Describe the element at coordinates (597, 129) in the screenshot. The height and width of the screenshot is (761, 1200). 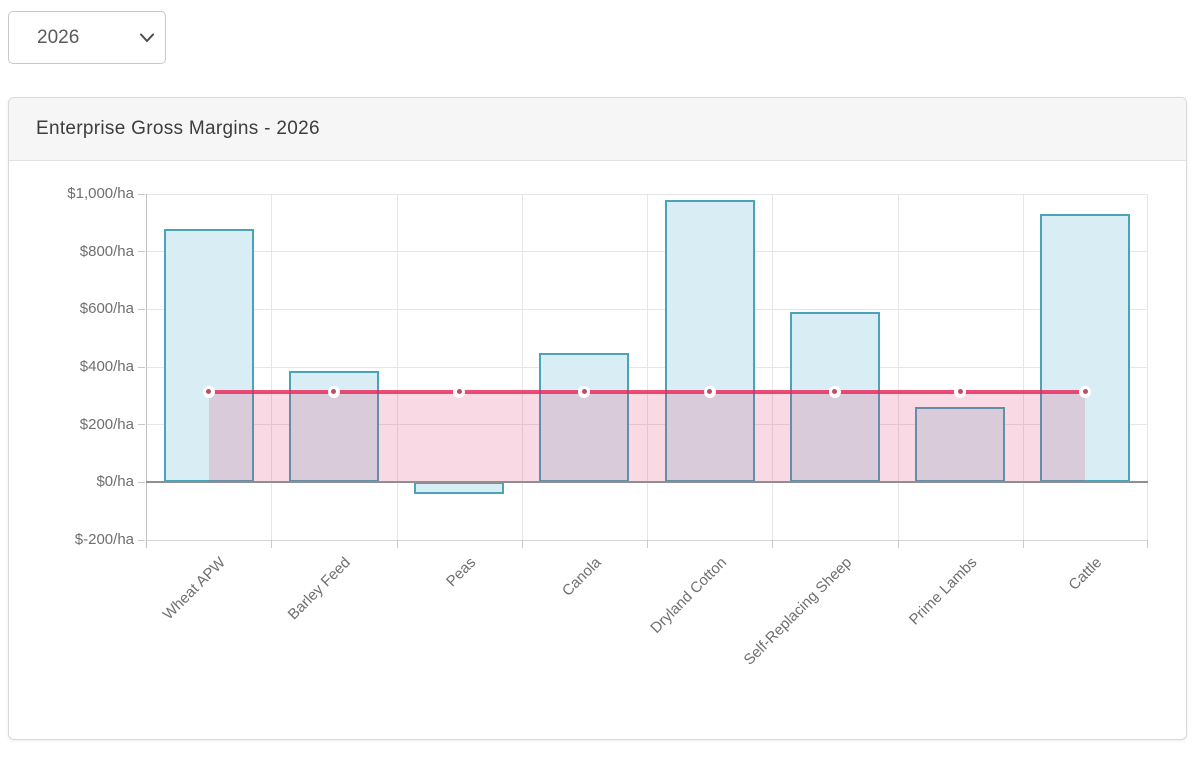
I see `card-header: Enterprise Gross Margins - 2026` at that location.